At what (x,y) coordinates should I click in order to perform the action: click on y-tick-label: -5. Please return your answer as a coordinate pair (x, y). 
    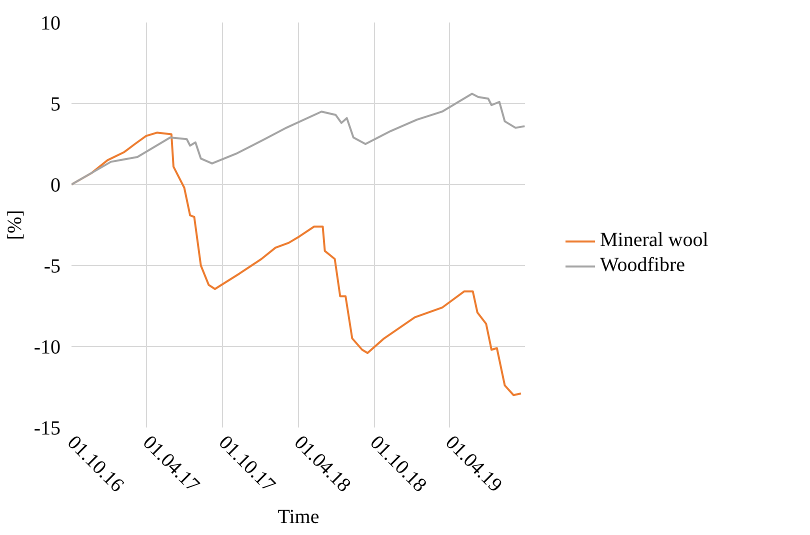
    Looking at the image, I should click on (52, 267).